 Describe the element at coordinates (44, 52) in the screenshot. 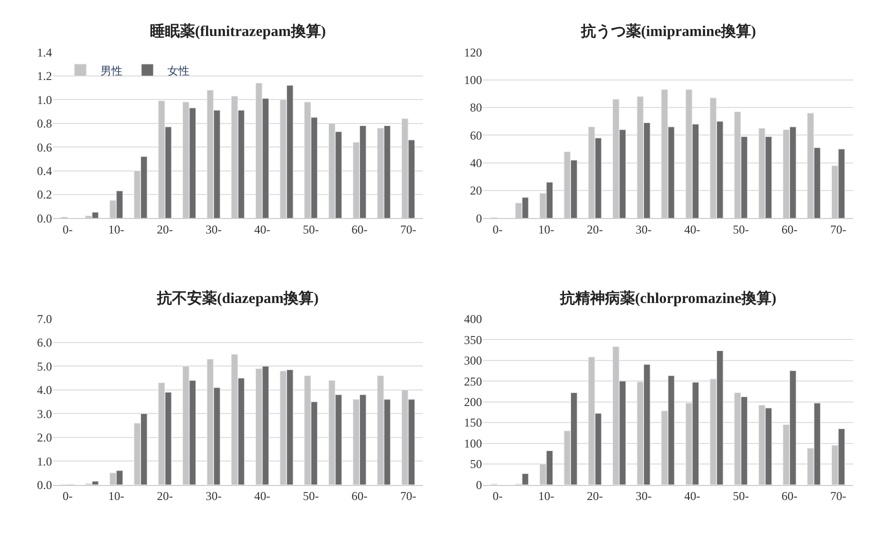

I see `y-tick-label: 1.4` at that location.